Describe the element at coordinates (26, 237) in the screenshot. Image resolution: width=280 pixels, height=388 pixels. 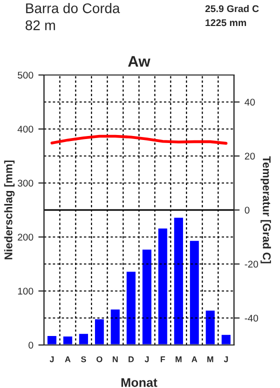
I see `y-tick-label: 200` at that location.